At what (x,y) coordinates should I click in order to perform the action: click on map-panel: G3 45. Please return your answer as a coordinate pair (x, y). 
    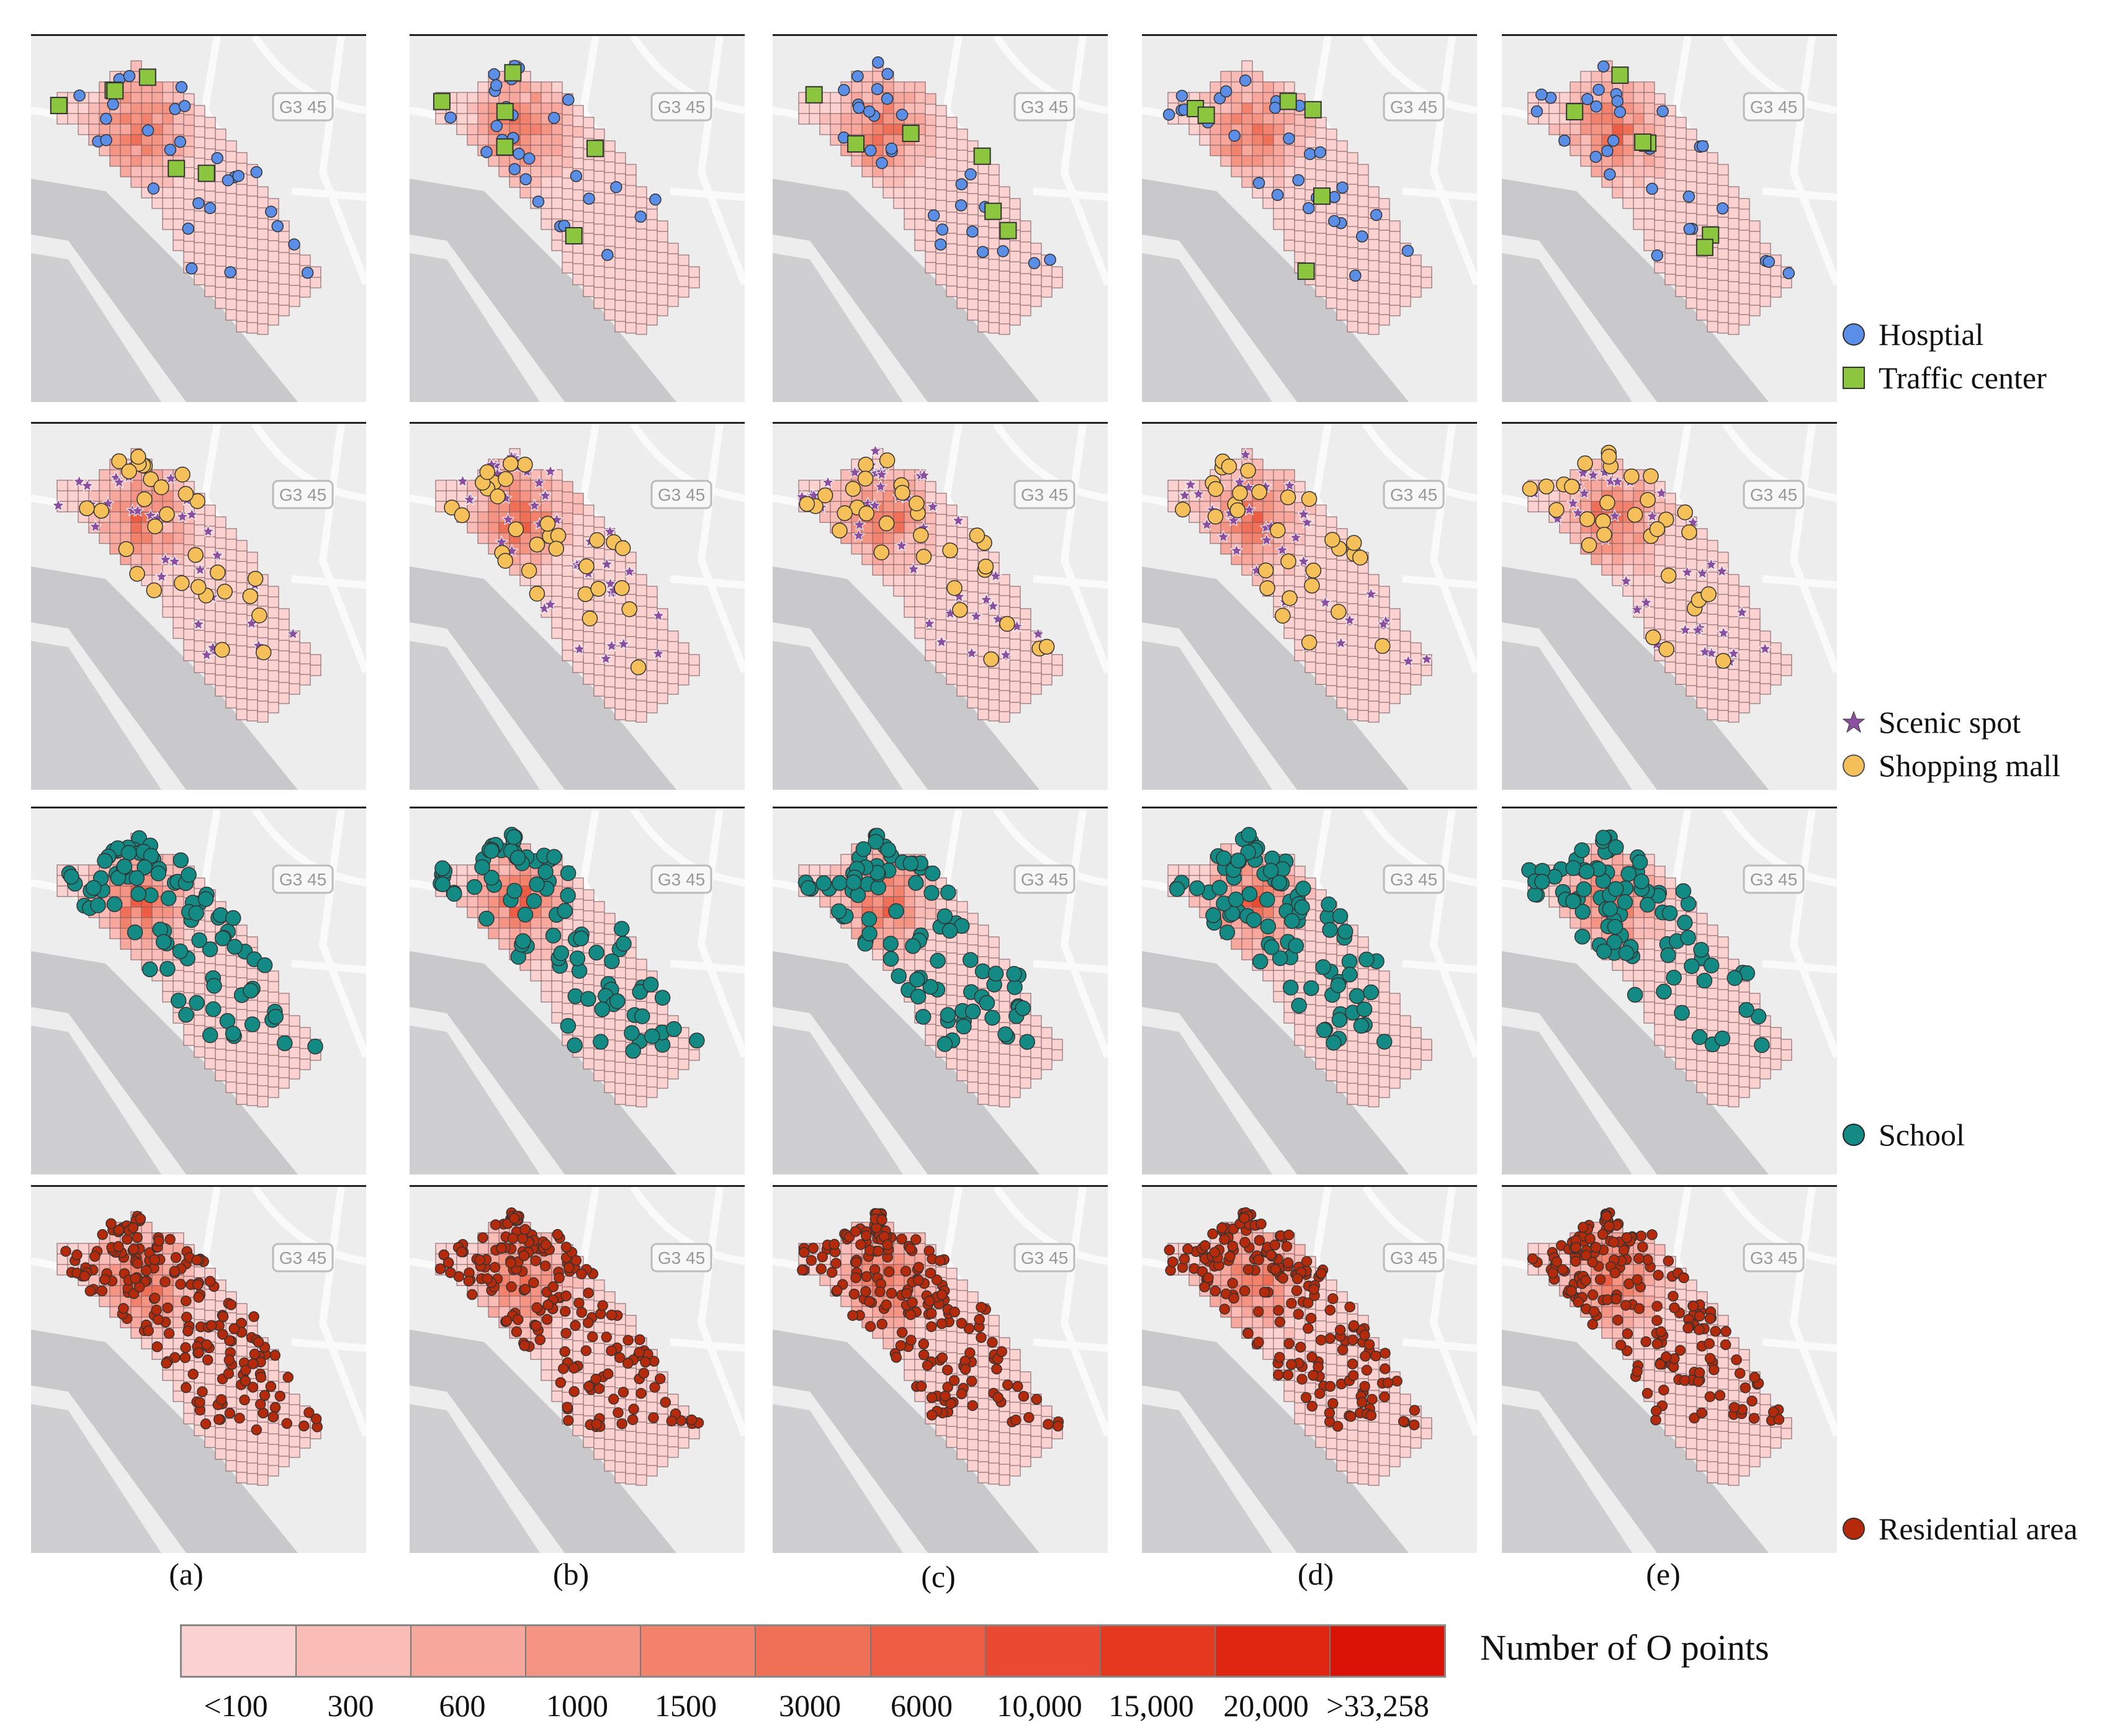
    Looking at the image, I should click on (199, 990).